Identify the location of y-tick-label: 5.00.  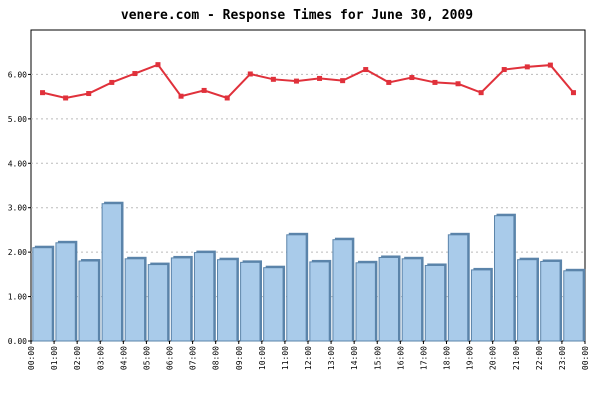
(17, 119).